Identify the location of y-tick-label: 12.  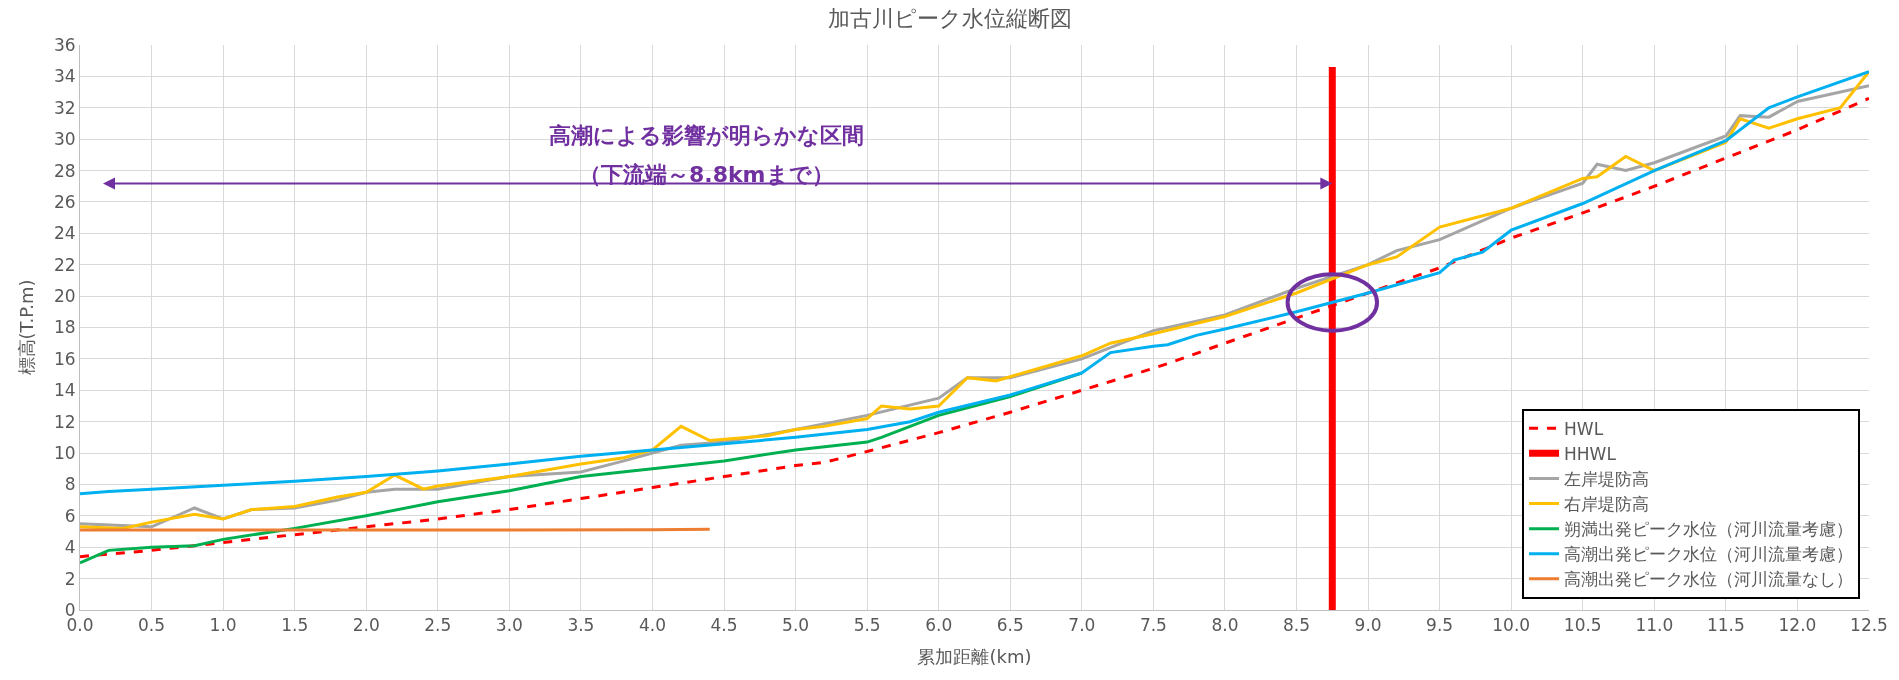
(64, 421).